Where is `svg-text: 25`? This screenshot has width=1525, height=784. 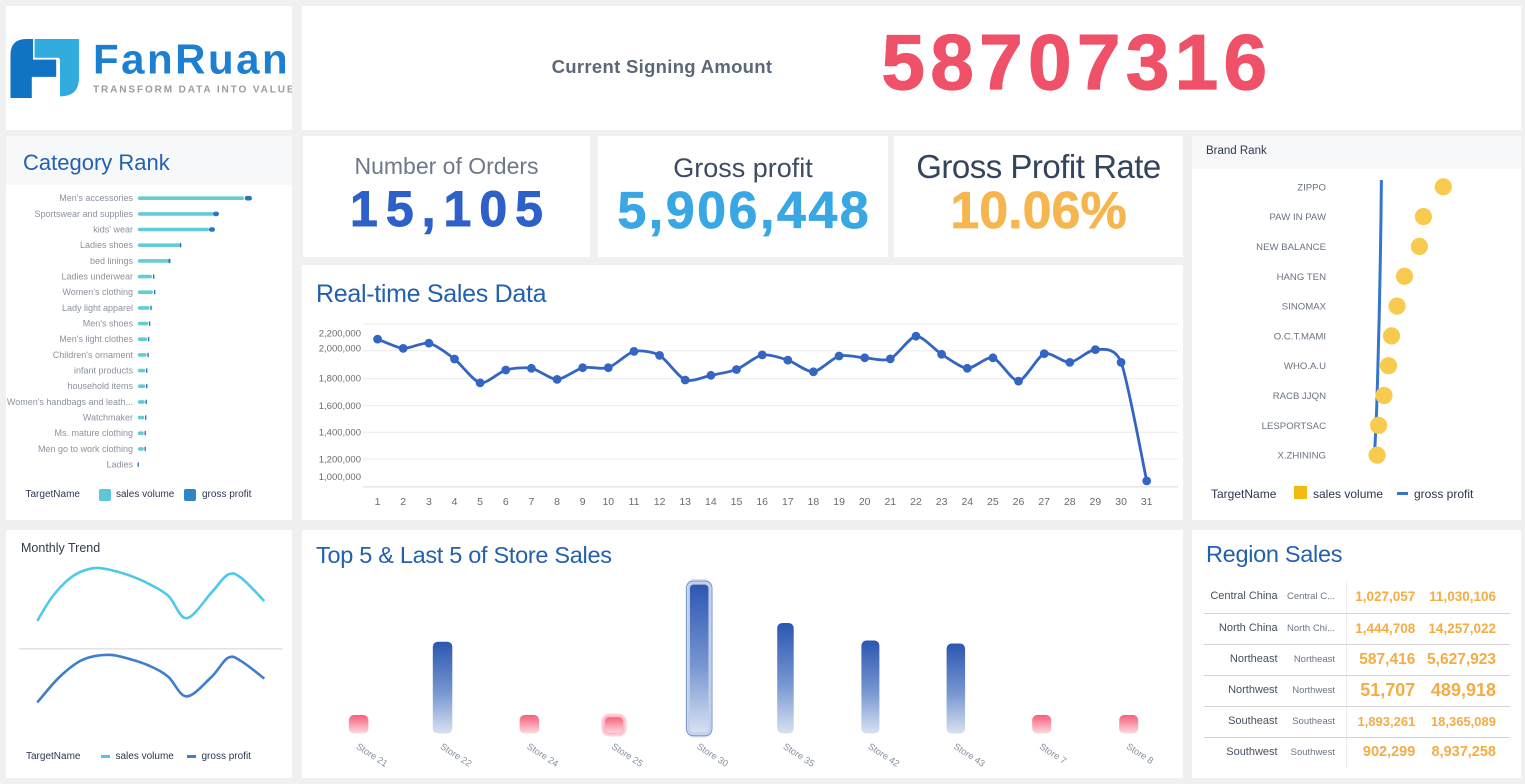 svg-text: 25 is located at coordinates (993, 502).